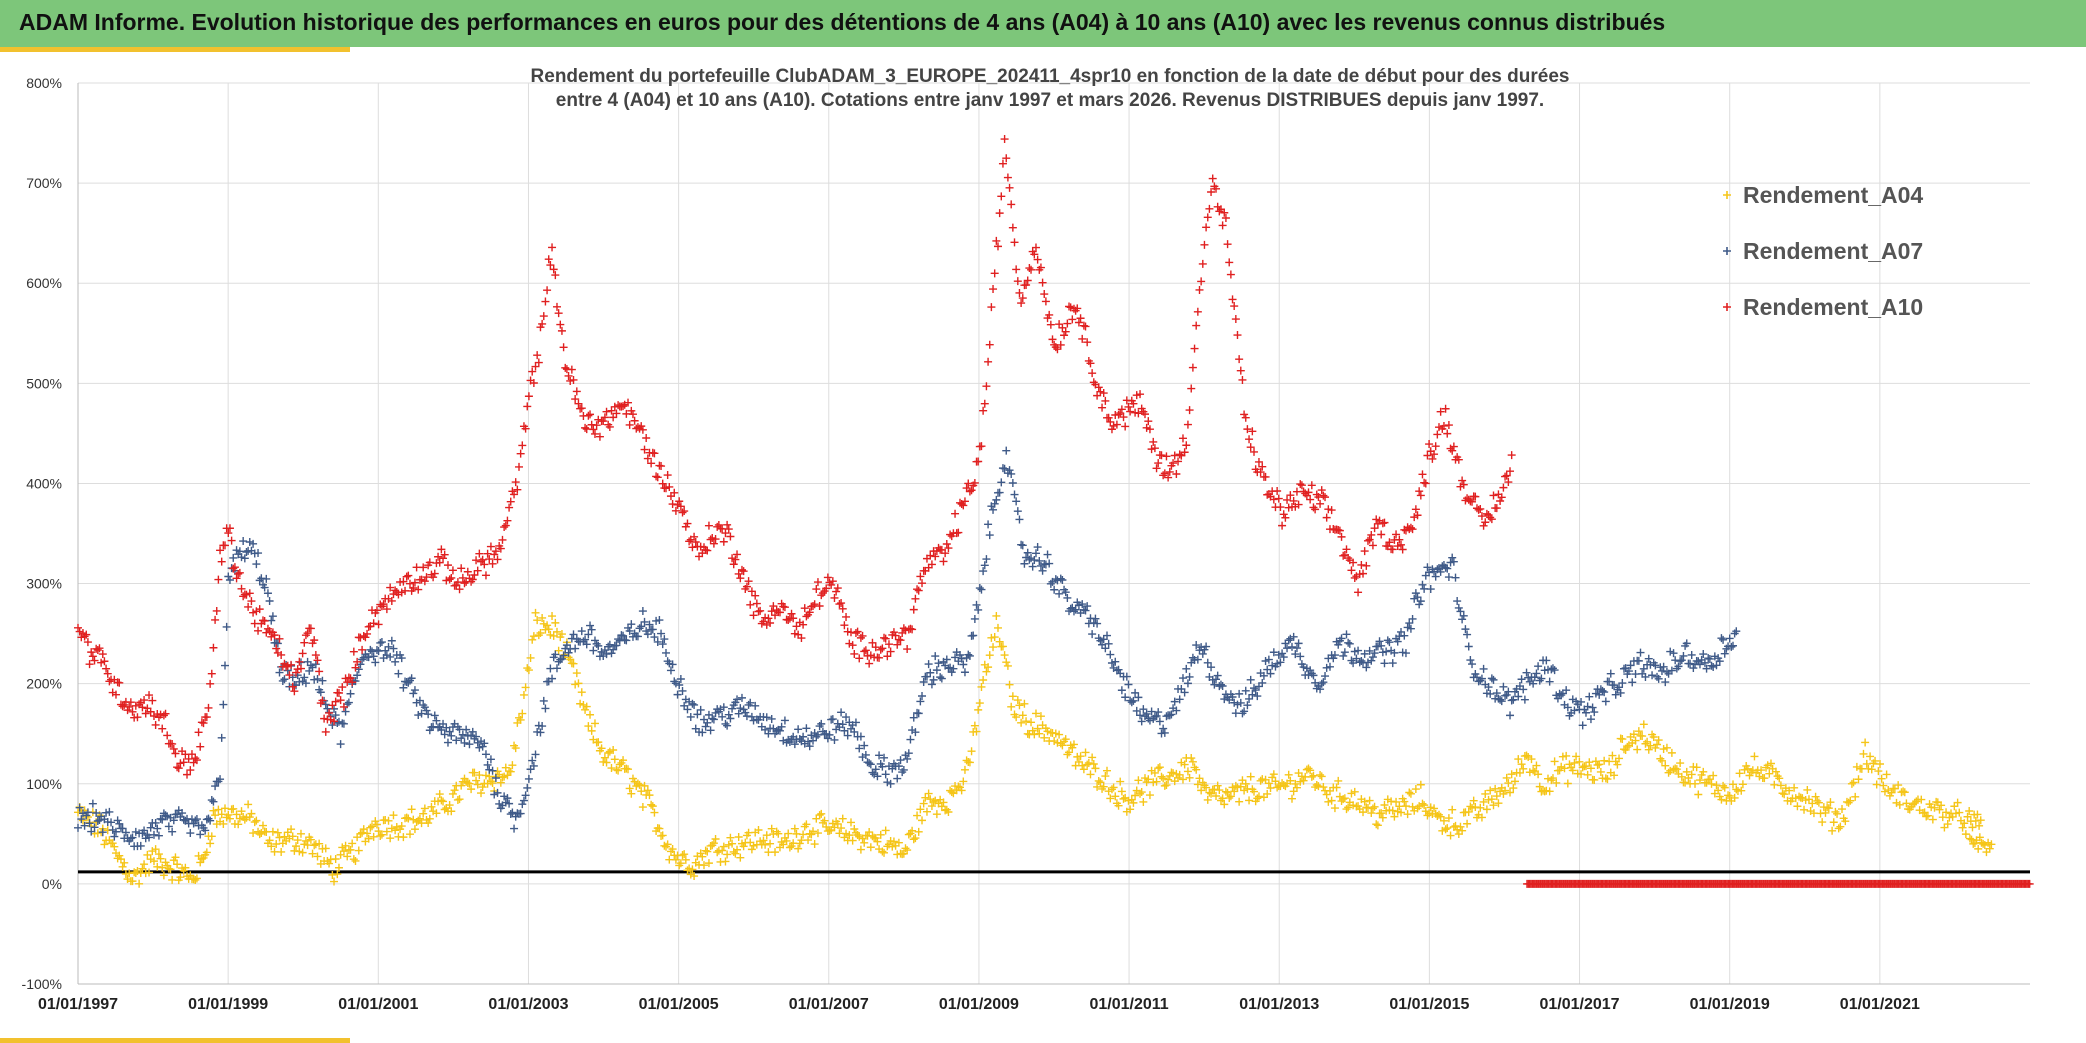 The image size is (2086, 1043). What do you see at coordinates (1823, 307) in the screenshot?
I see `legend-item-rendement_a10: Rendement_A10` at bounding box center [1823, 307].